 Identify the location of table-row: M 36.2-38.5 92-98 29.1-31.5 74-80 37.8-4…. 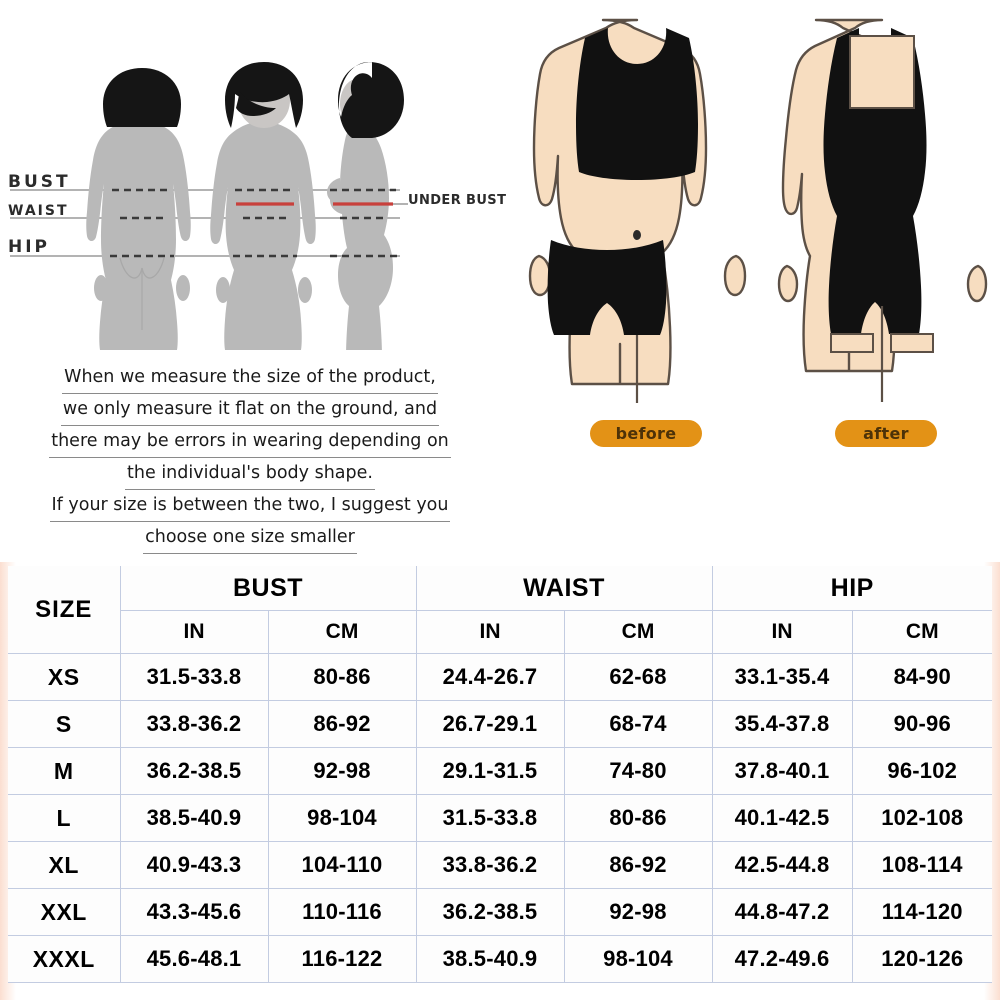
(500, 771).